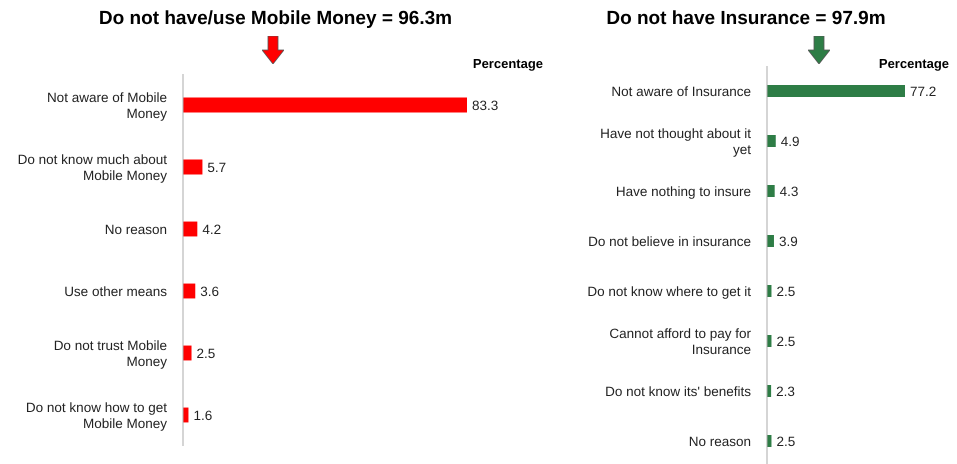  I want to click on y-tick-label: Cannot afford to pay for Insurance, so click(680, 341).